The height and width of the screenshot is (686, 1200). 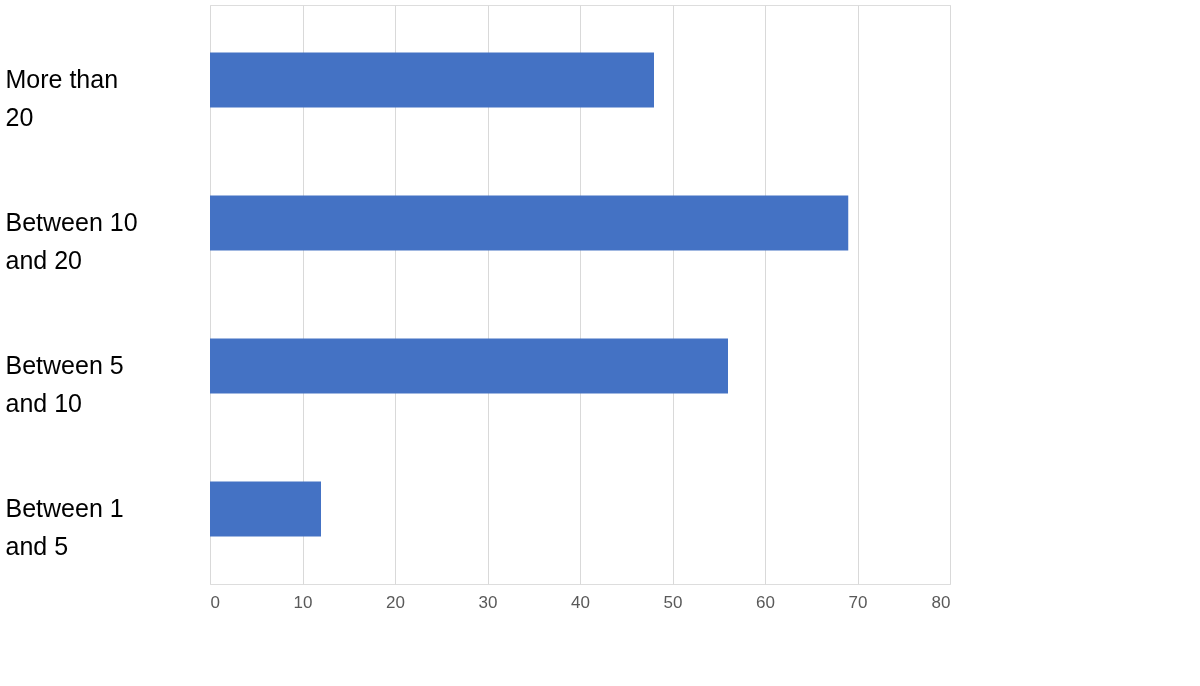 I want to click on x-tick-label: 20, so click(x=395, y=602).